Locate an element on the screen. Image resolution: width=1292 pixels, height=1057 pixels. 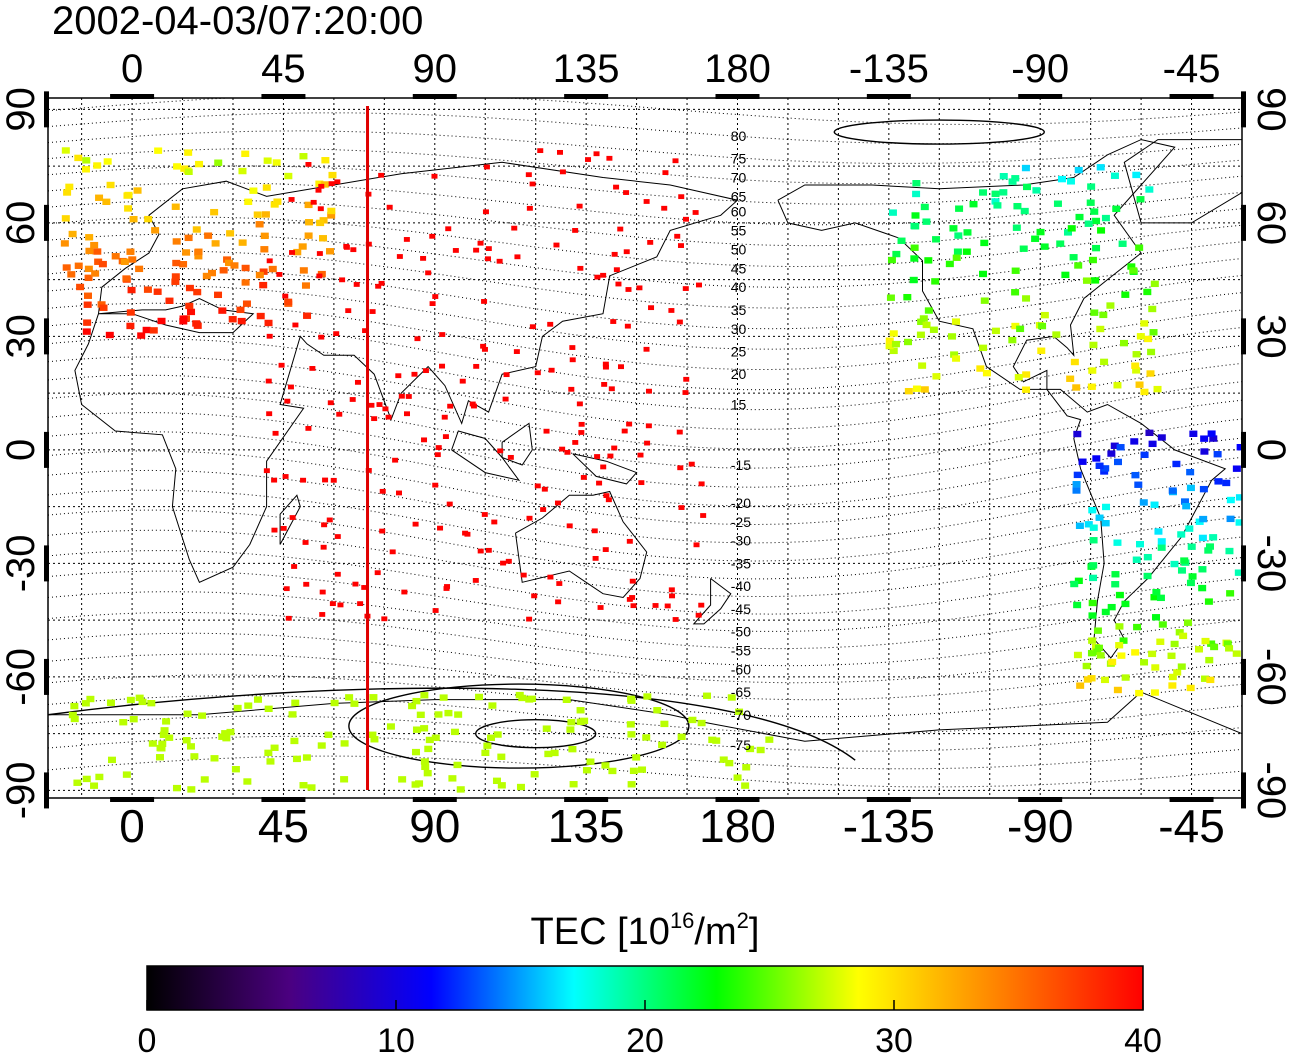
lat-tick-label-left: 0 is located at coordinates (21, 450).